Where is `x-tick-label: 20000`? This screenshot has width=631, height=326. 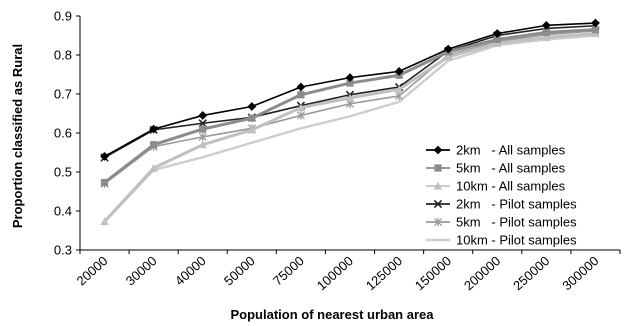 x-tick-label: 20000 is located at coordinates (92, 270).